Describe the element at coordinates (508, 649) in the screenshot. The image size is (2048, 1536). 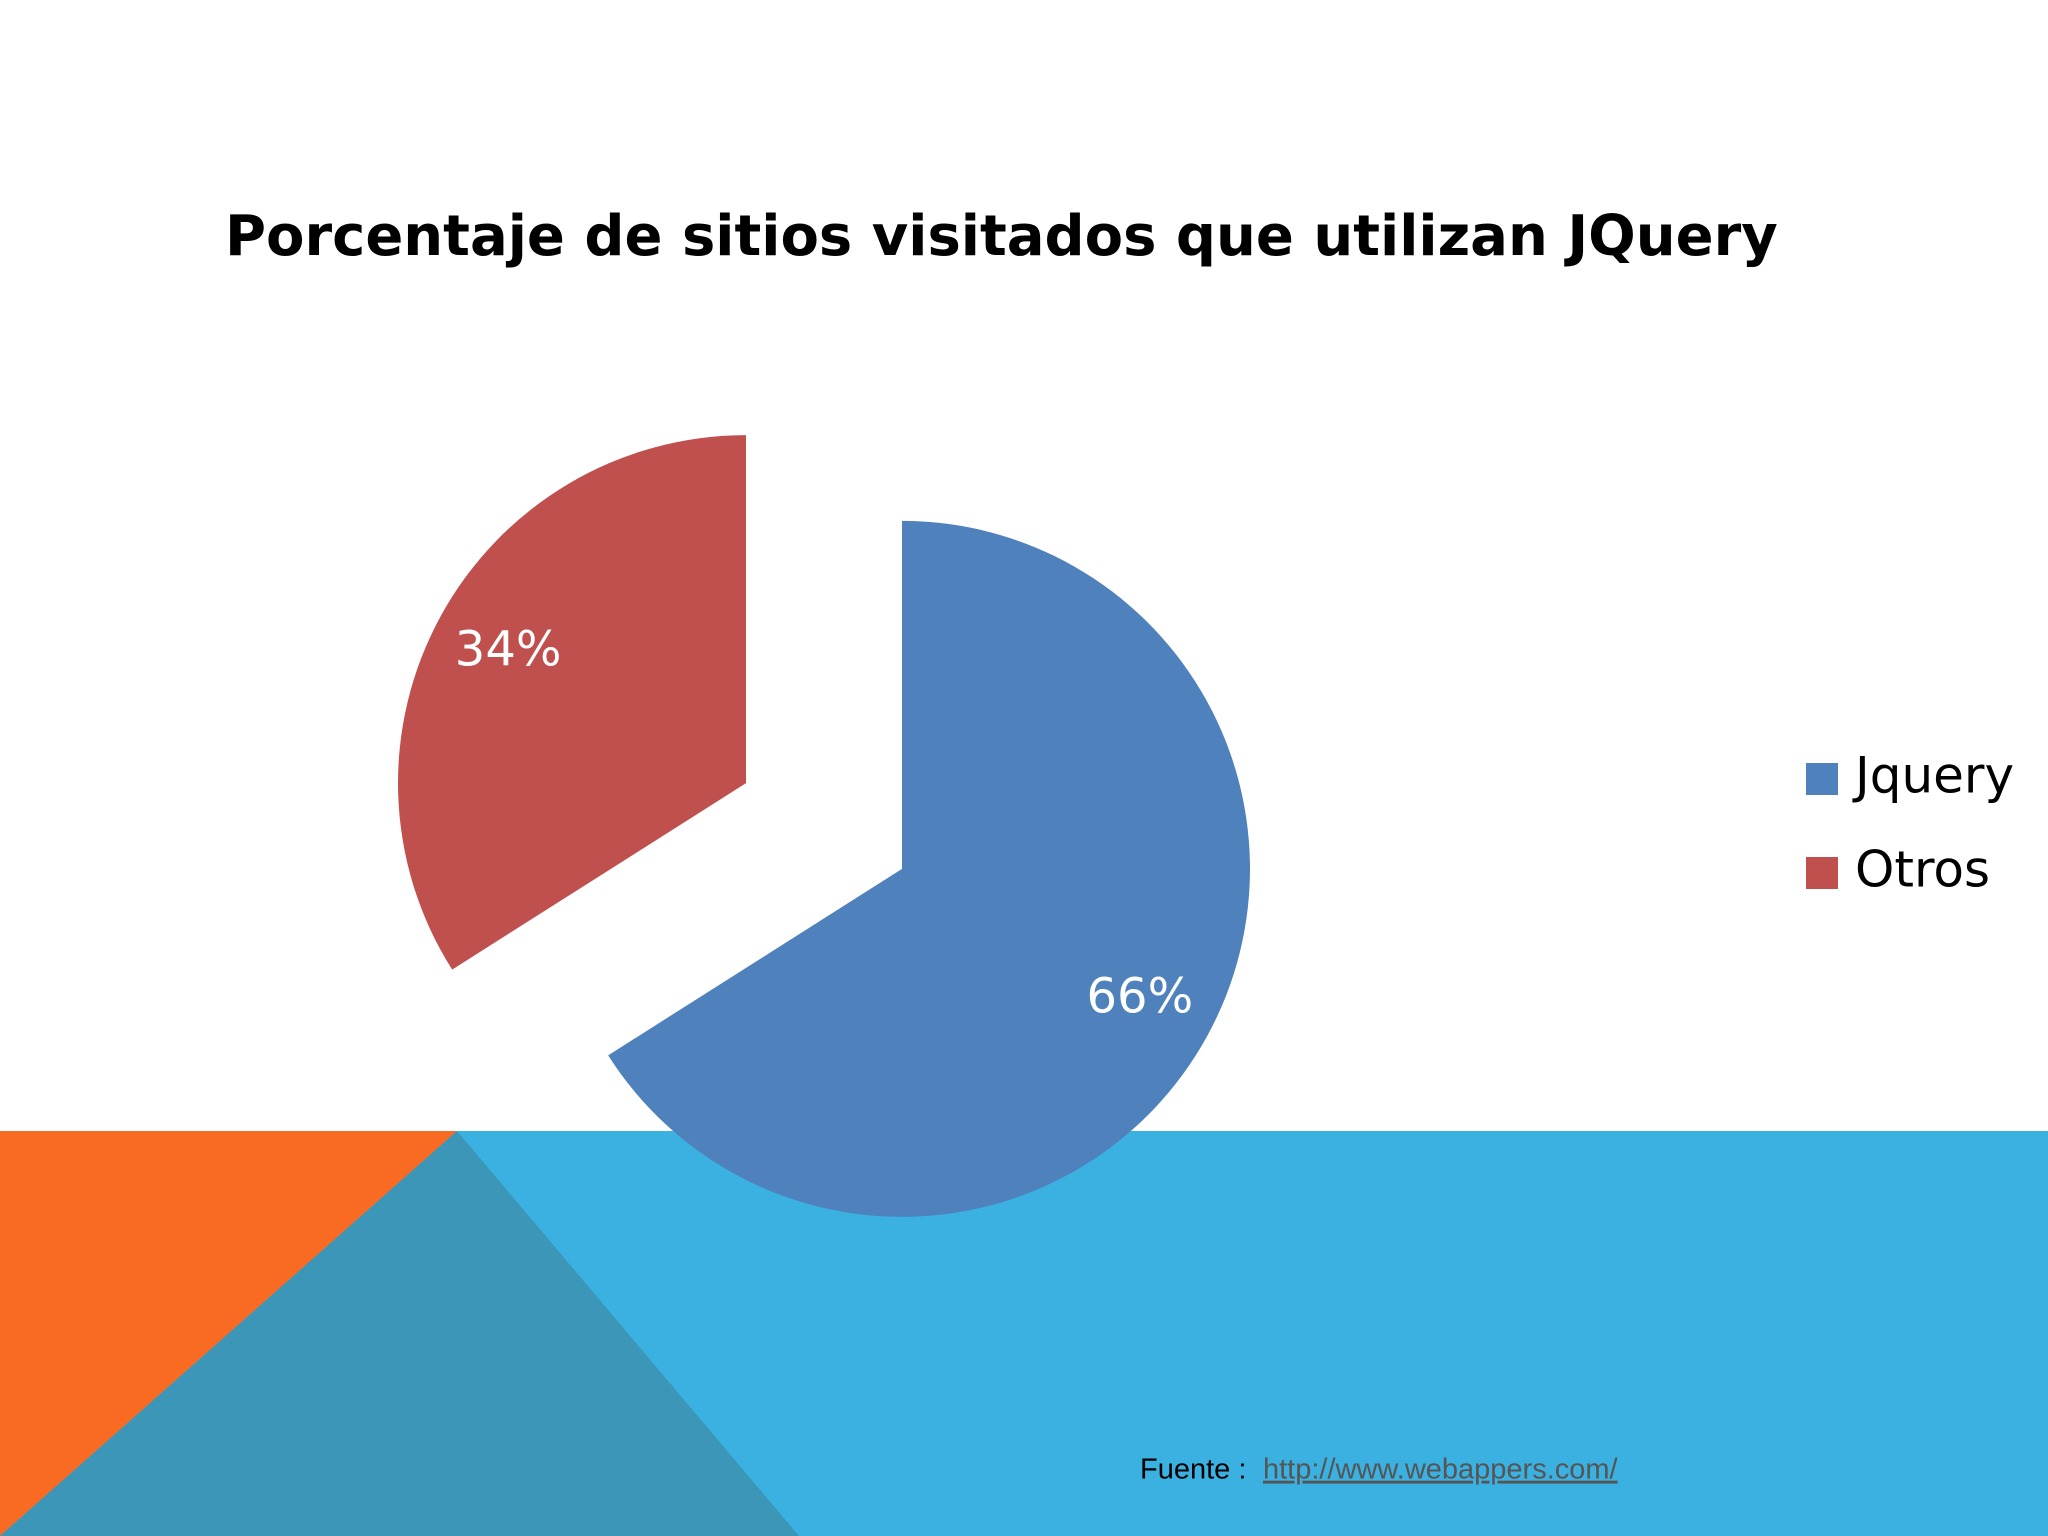
I see `value-label: 34%` at that location.